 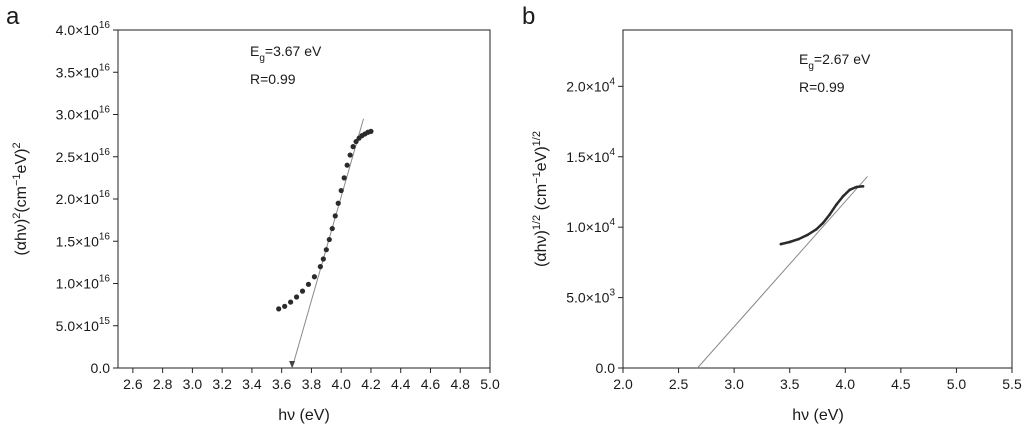 What do you see at coordinates (252, 384) in the screenshot?
I see `x-tick-label: 3.4` at bounding box center [252, 384].